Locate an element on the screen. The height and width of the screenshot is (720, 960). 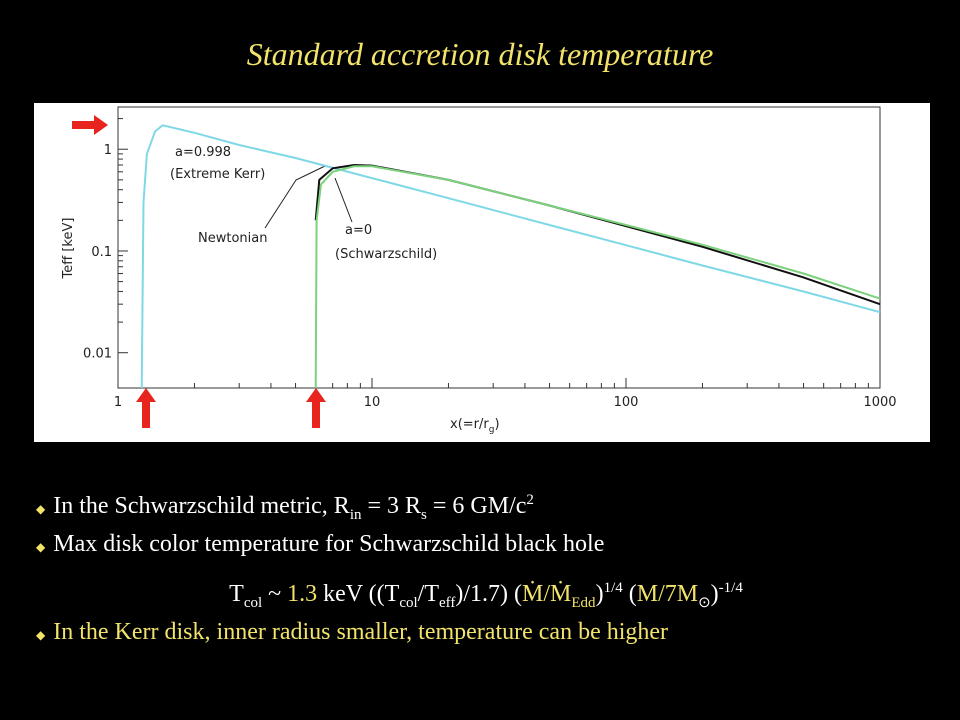
annotation: (Schwarzschild) is located at coordinates (386, 254).